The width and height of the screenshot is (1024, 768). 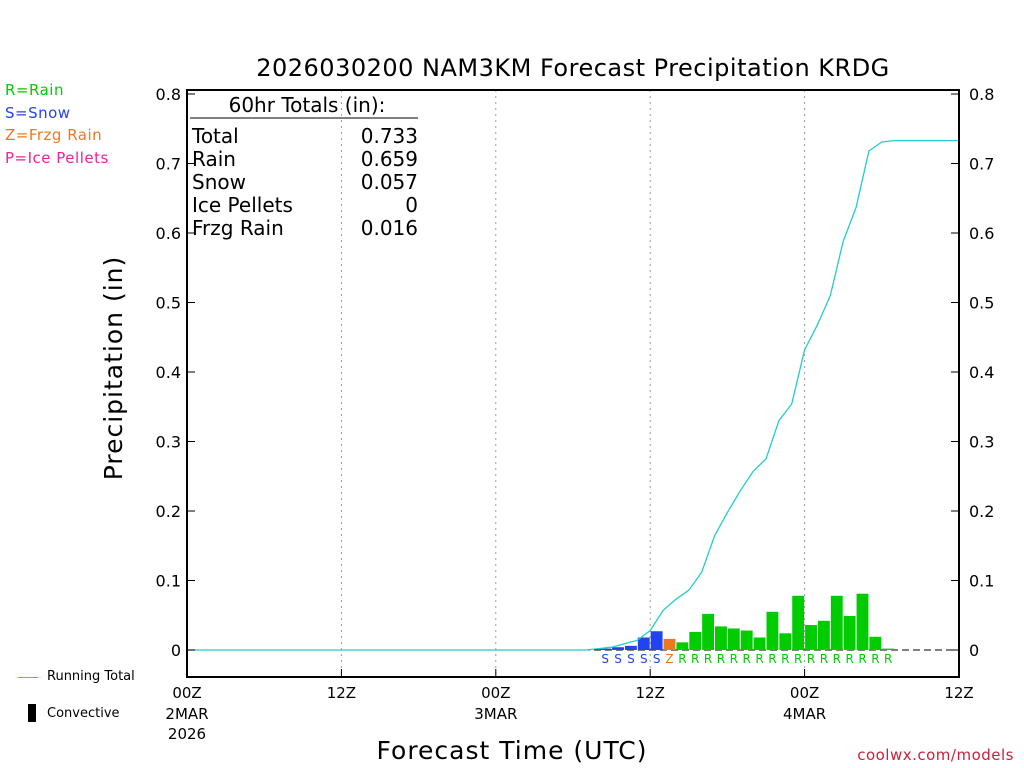 I want to click on totals-value: 0.659, so click(x=389, y=159).